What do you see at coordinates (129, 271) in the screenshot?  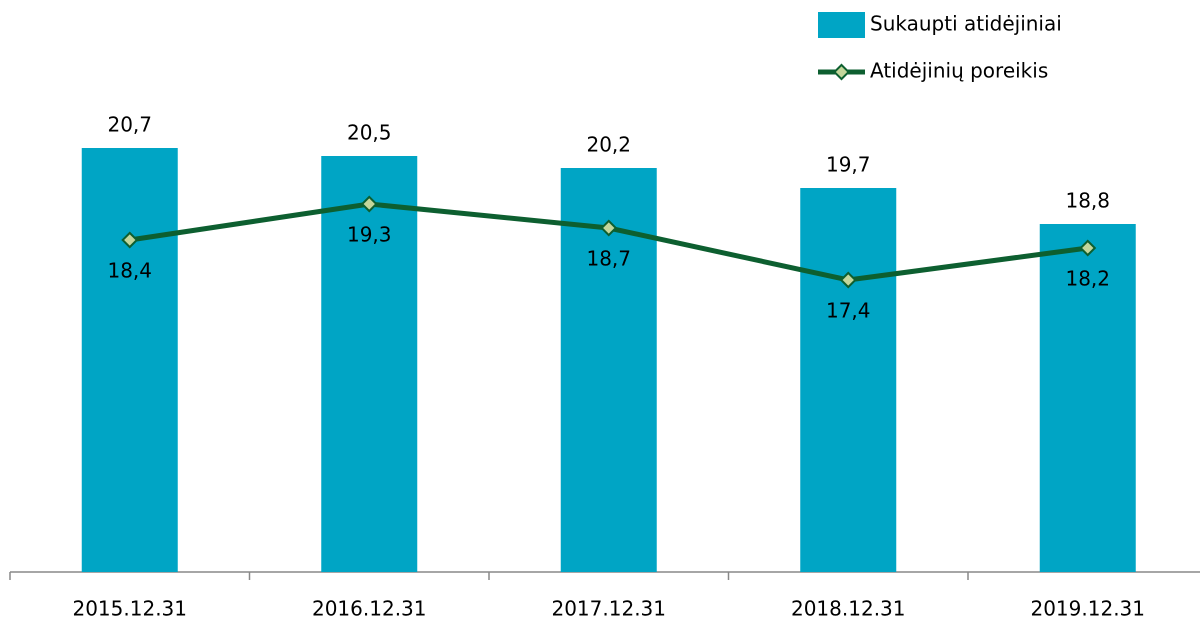 I see `line-label: 18,4` at bounding box center [129, 271].